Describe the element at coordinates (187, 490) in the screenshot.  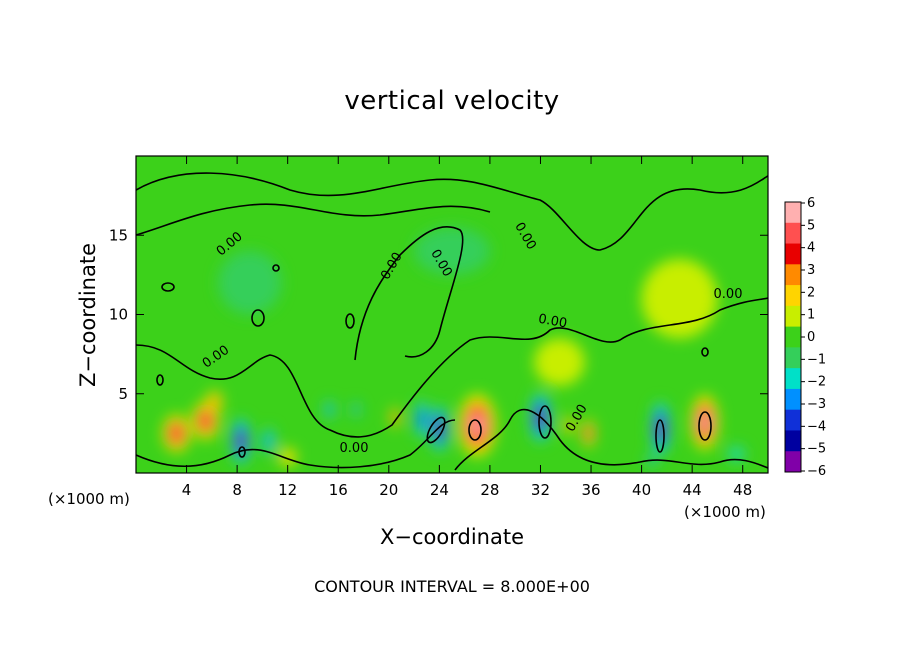
I see `x-tick-label: 4` at that location.